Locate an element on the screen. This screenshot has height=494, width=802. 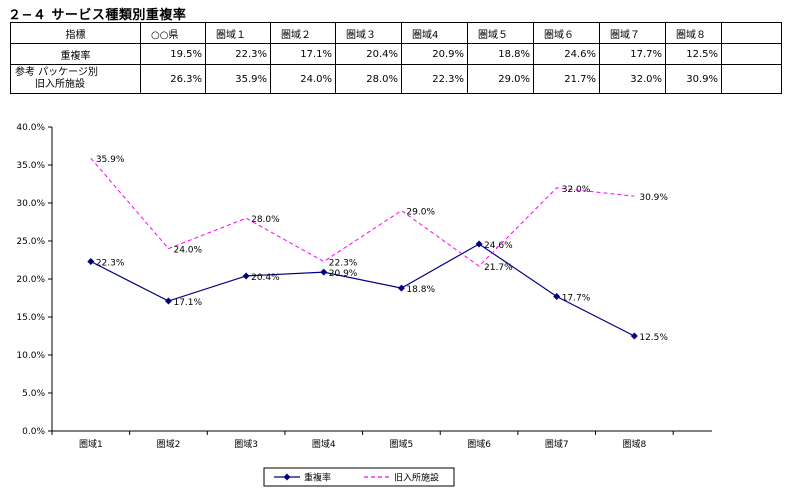
table-cell: 22.3% is located at coordinates (434, 79).